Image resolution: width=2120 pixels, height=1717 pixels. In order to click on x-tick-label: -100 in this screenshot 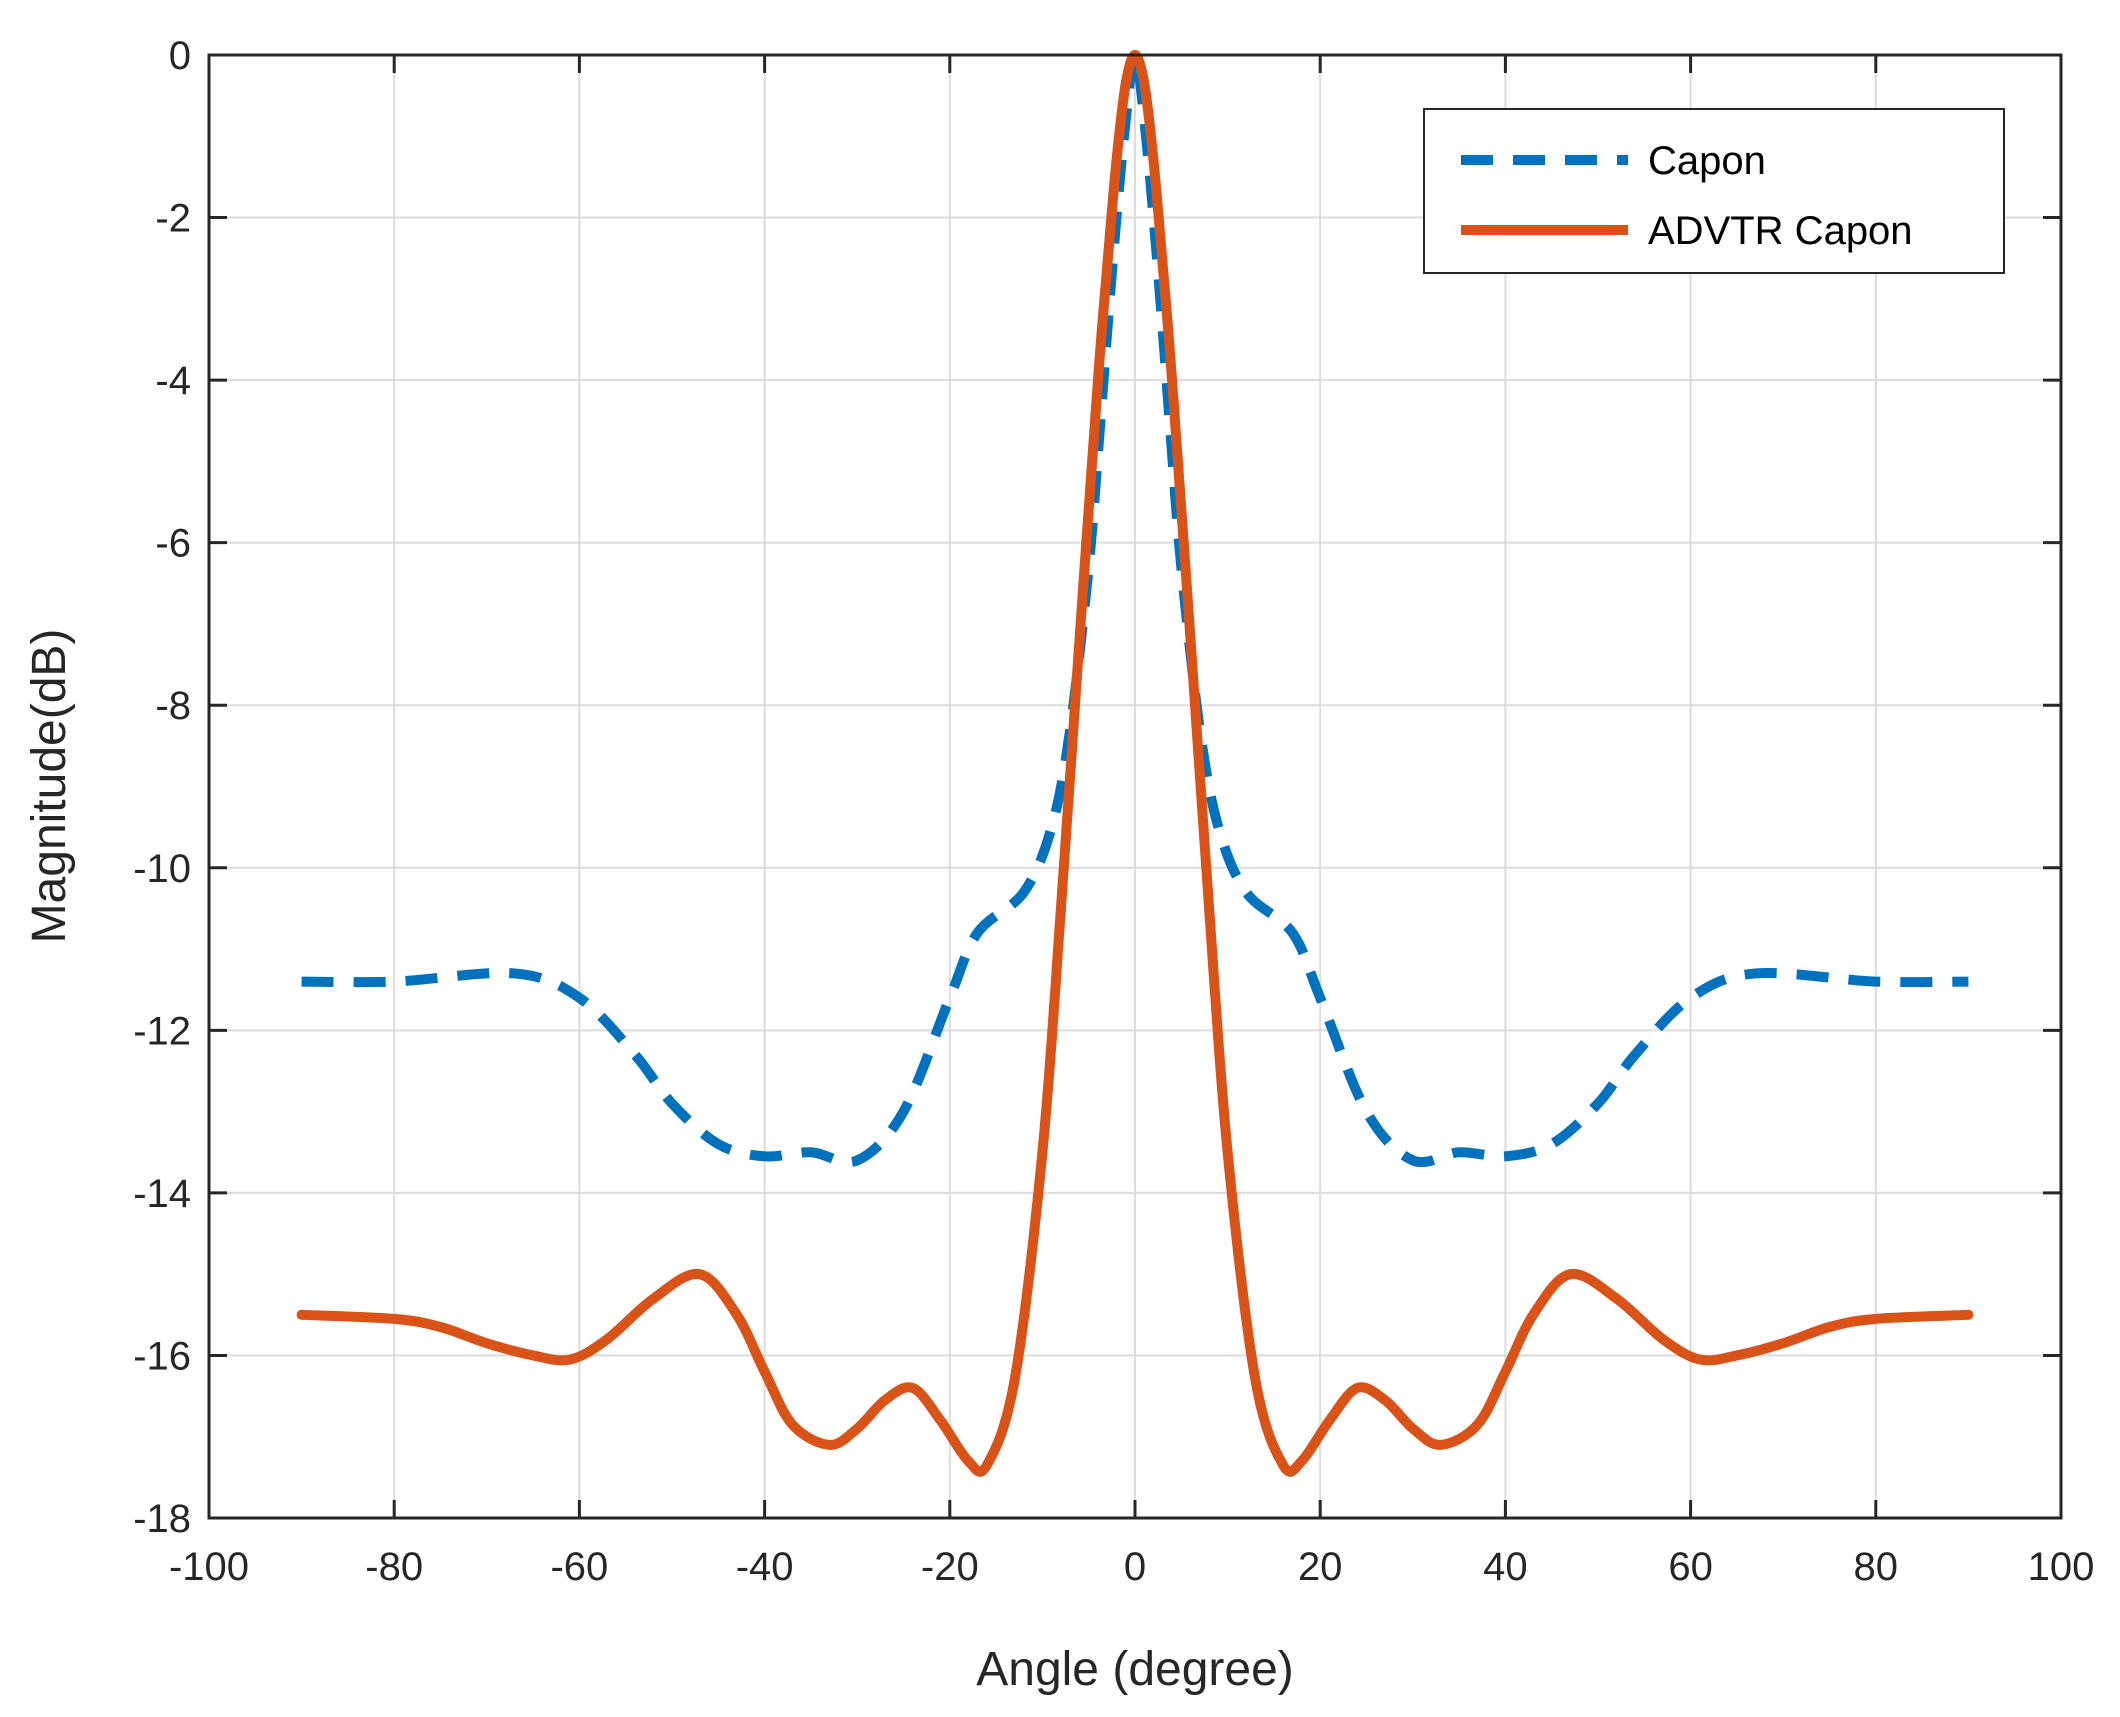, I will do `click(209, 1567)`.